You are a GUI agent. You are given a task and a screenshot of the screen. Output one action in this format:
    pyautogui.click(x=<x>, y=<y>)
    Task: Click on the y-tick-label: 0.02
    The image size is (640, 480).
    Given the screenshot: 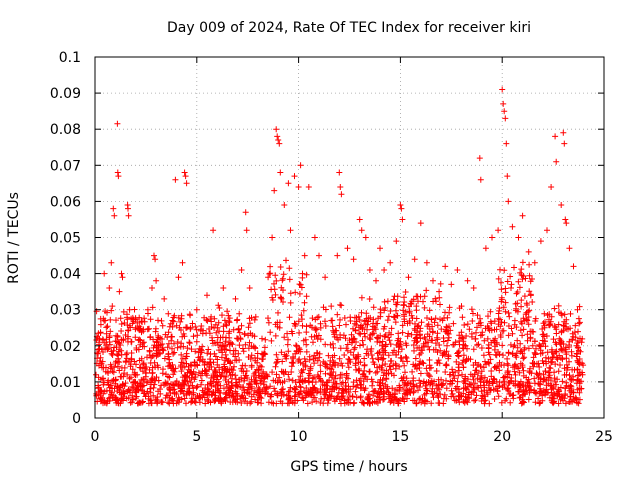 What is the action you would take?
    pyautogui.click(x=65, y=347)
    